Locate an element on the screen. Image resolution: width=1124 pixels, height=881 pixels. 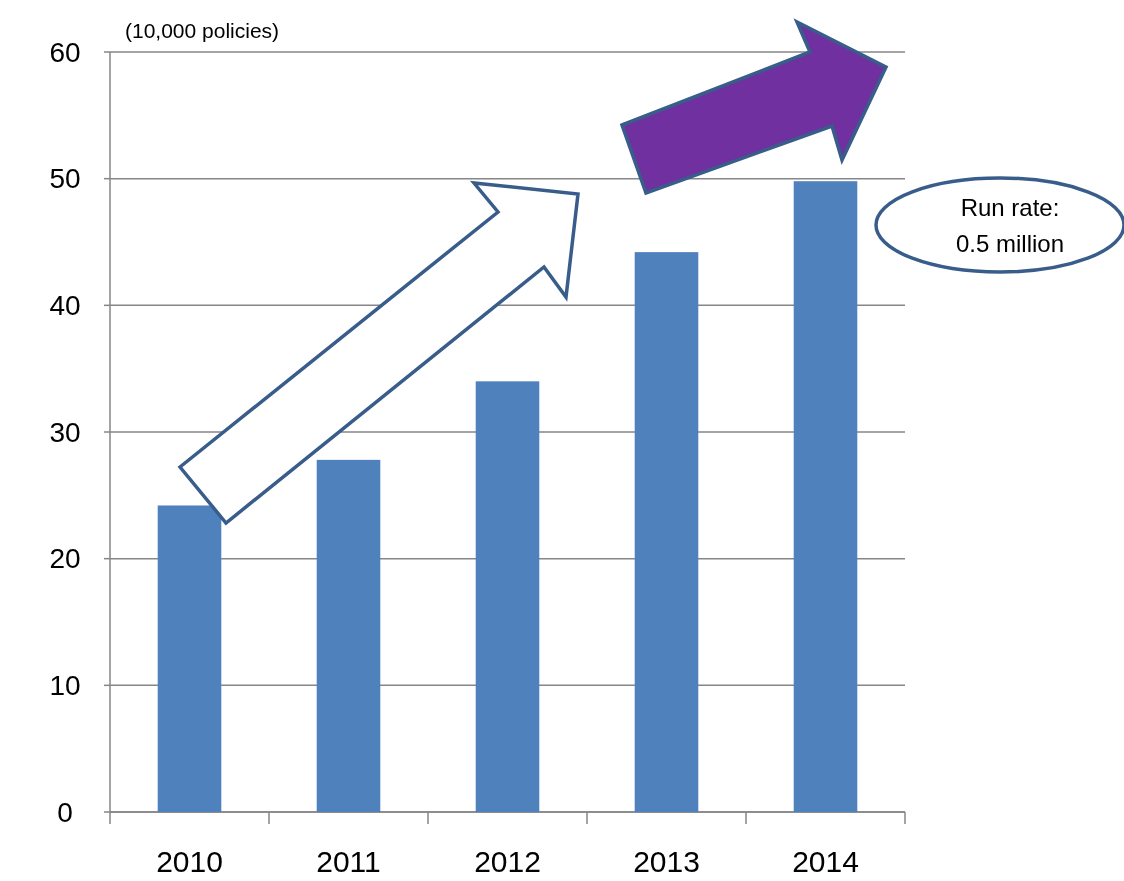
y-axis-title: (10,000 policies) is located at coordinates (202, 30).